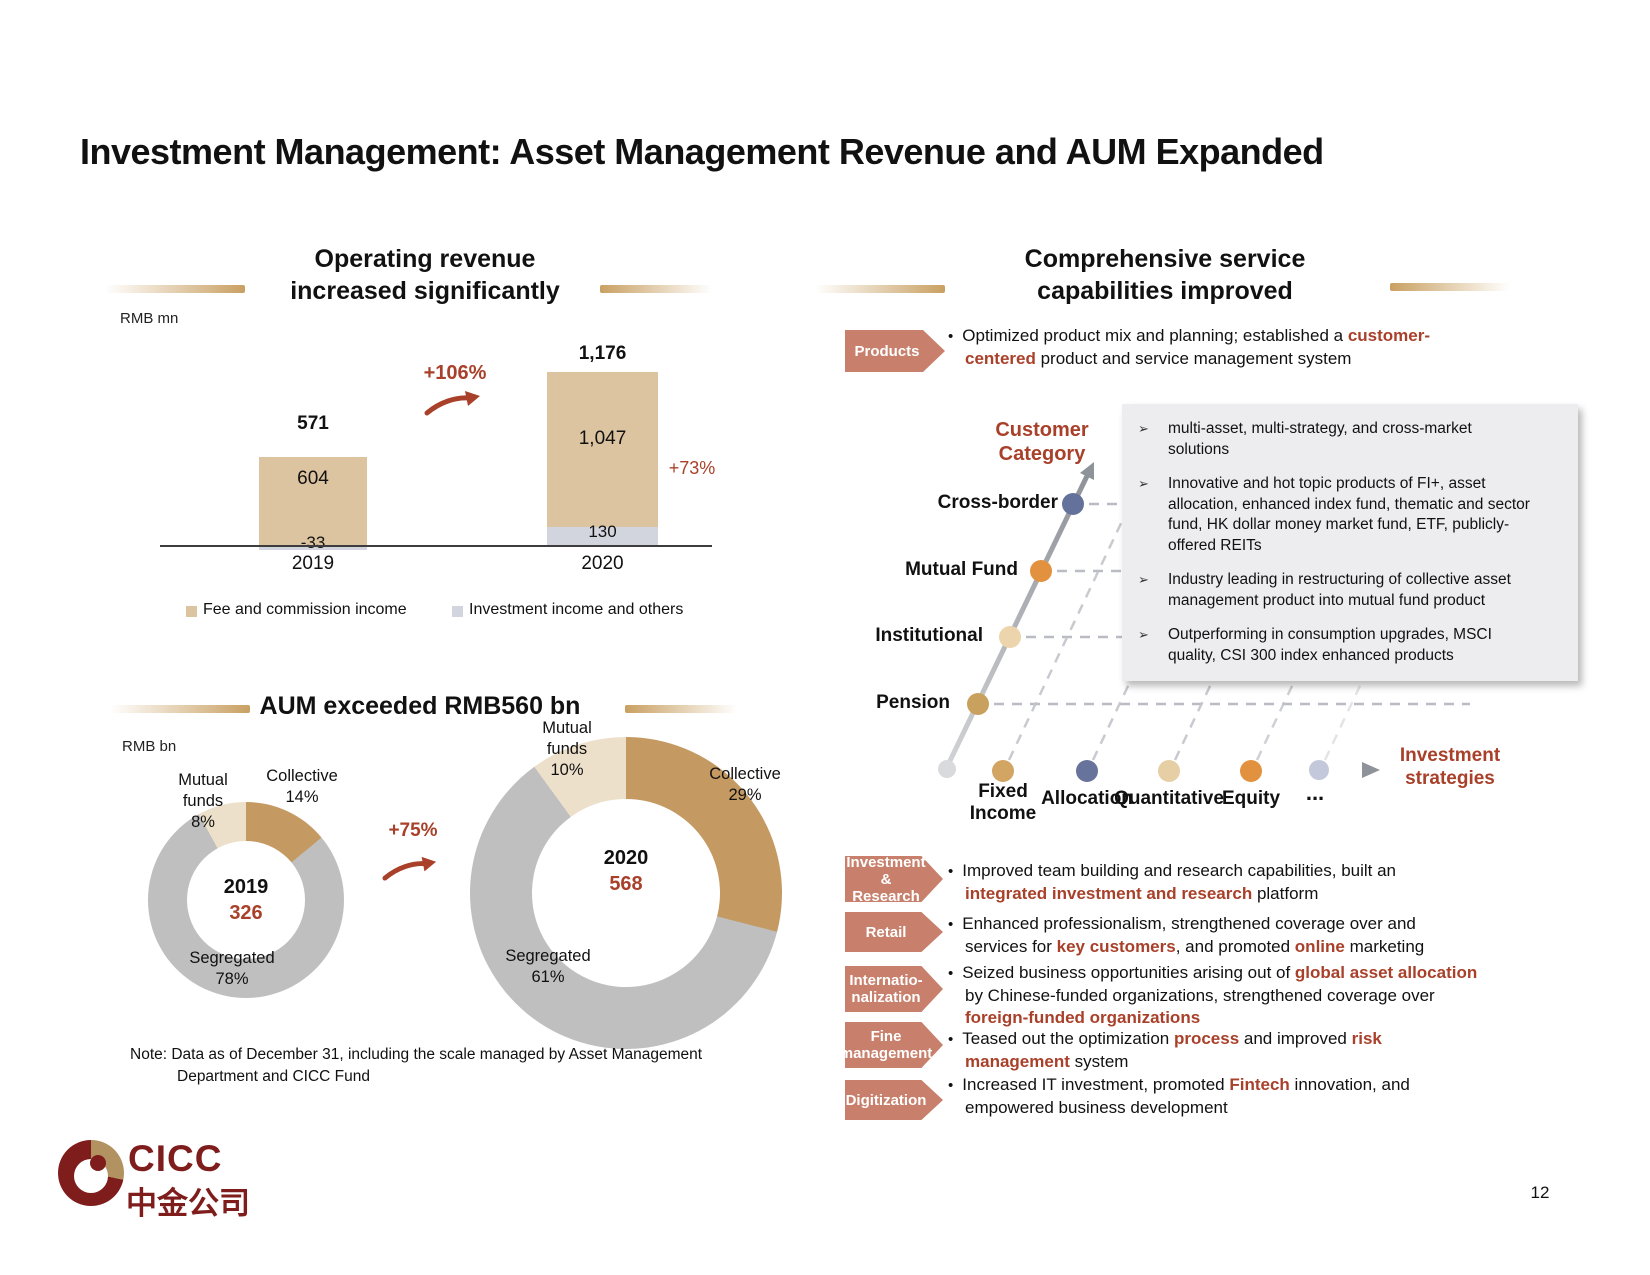 Image resolution: width=1650 pixels, height=1275 pixels. What do you see at coordinates (455, 373) in the screenshot?
I see `growth-label-total: +106%` at bounding box center [455, 373].